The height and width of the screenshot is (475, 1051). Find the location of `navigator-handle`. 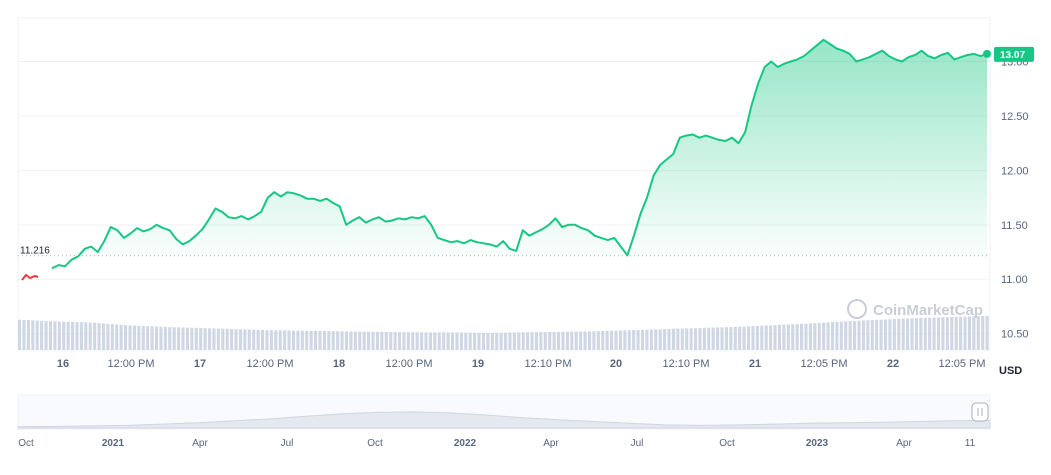

navigator-handle is located at coordinates (980, 412).